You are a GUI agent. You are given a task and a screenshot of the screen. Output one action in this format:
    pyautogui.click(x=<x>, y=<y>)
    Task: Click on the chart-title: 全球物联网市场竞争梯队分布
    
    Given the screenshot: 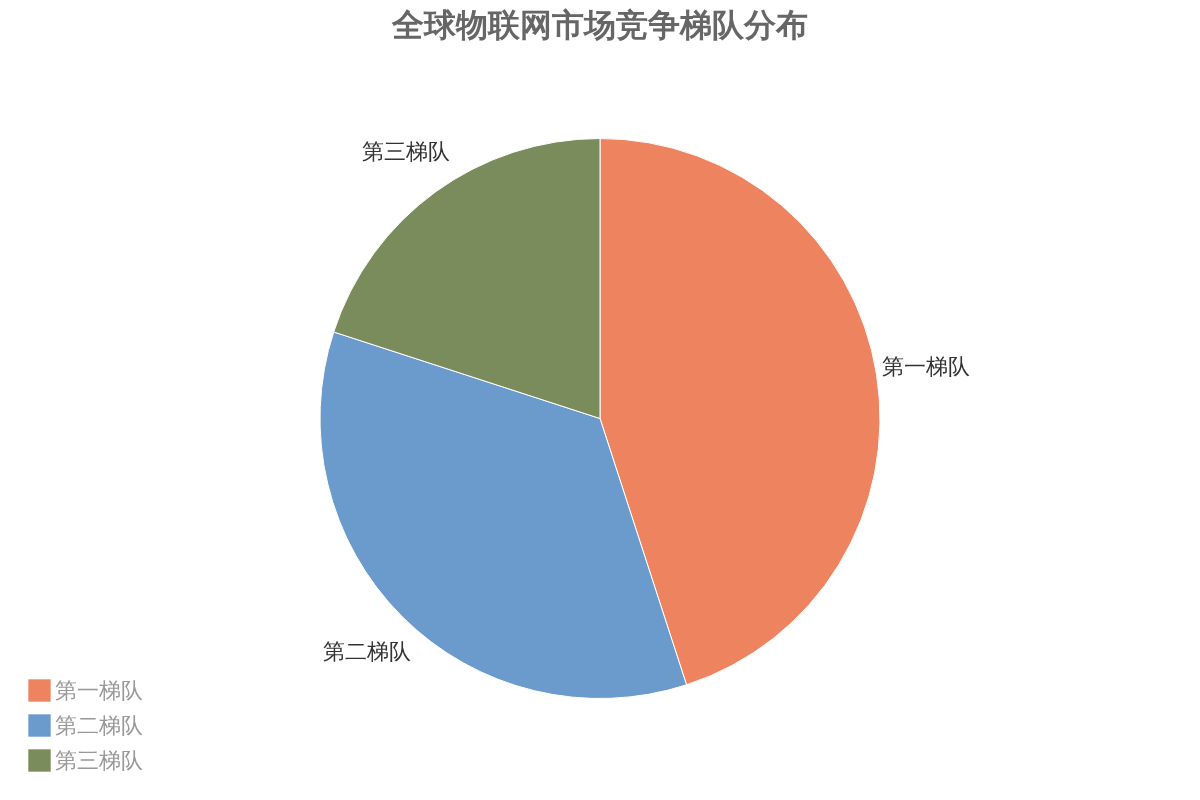 What is the action you would take?
    pyautogui.click(x=599, y=25)
    